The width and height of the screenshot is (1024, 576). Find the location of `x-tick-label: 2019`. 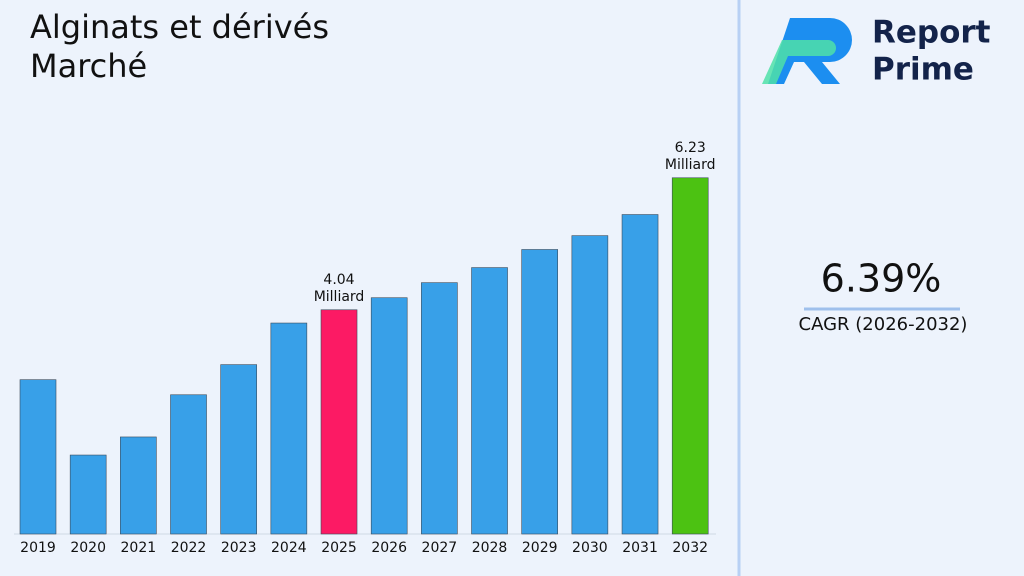

x-tick-label: 2019 is located at coordinates (38, 548).